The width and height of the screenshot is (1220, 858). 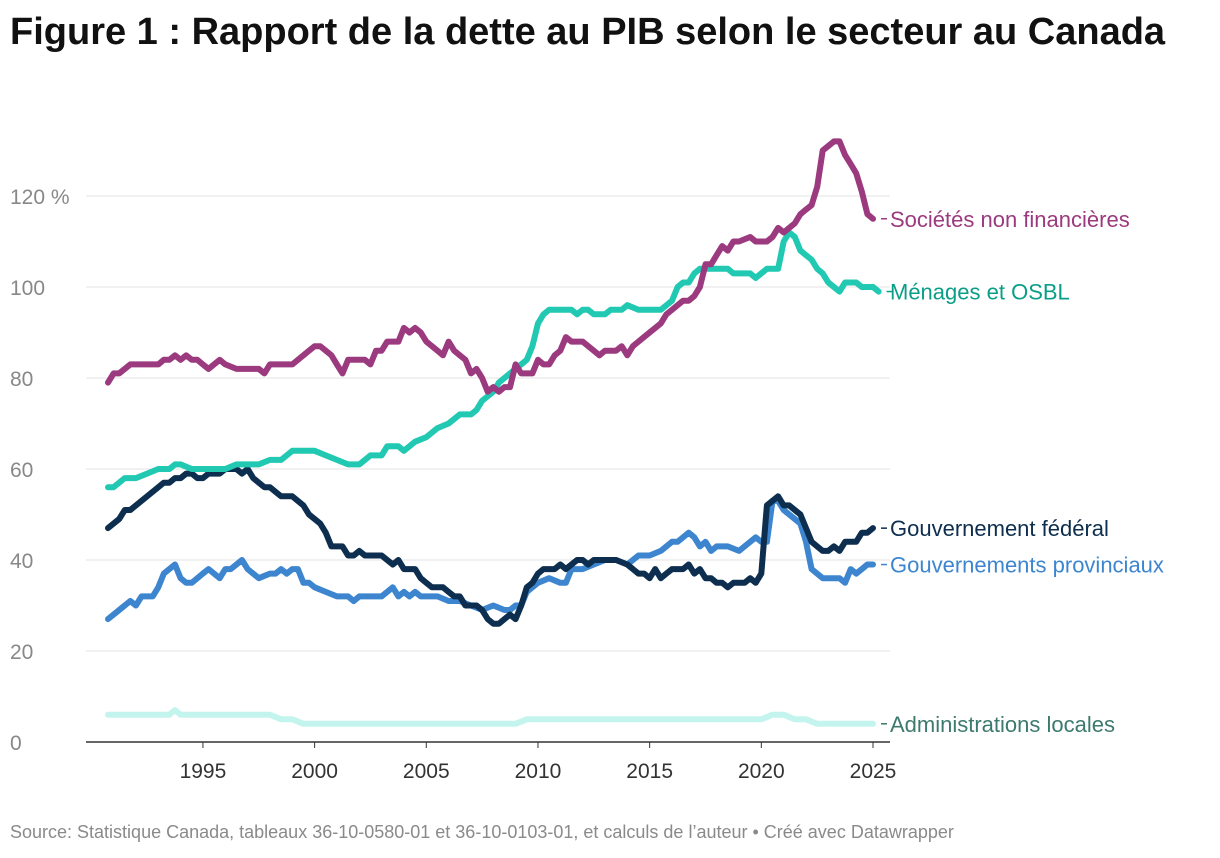 I want to click on y-tick-label: 20, so click(x=21, y=652).